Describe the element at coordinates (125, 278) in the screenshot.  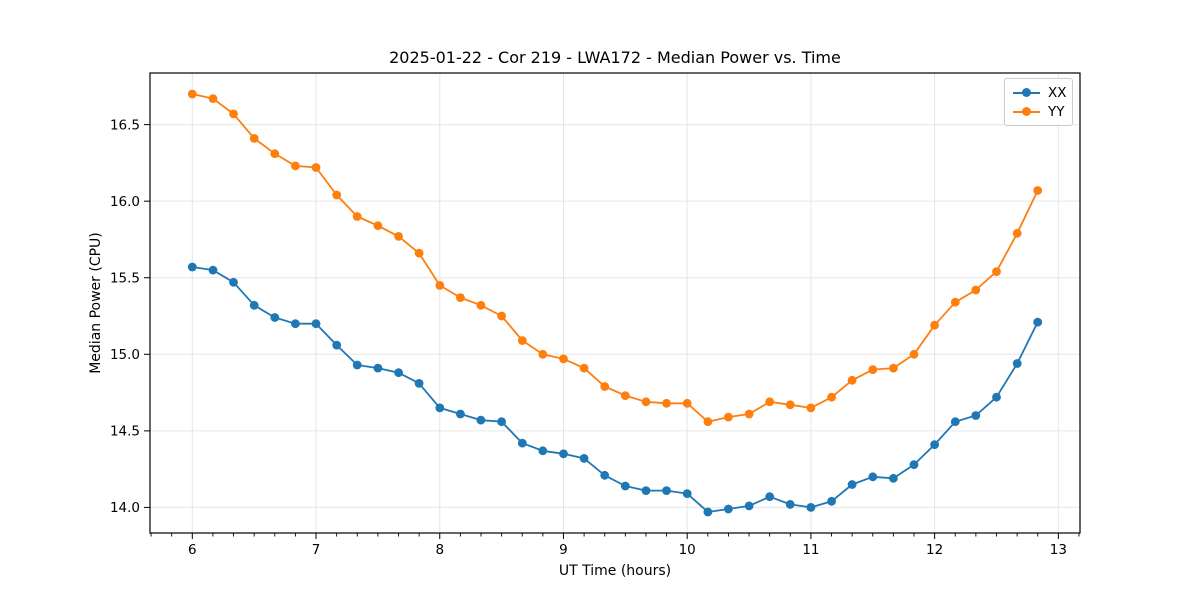
I see `y-tick-label: 15.5` at that location.